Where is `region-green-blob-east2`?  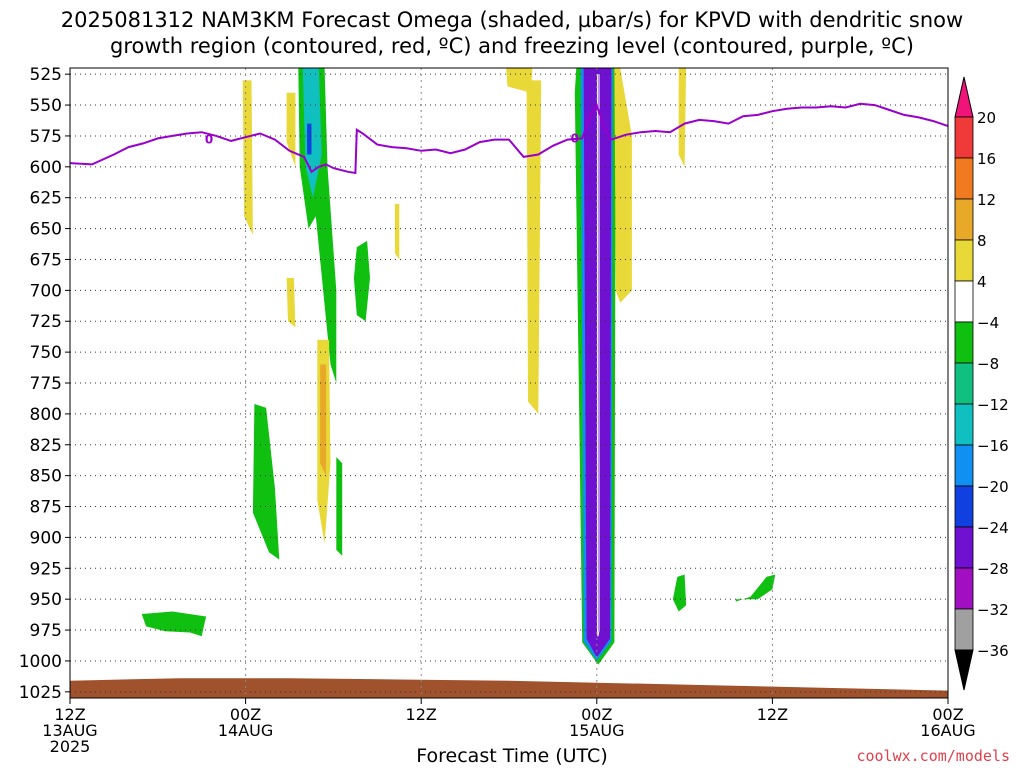 region-green-blob-east2 is located at coordinates (755, 588).